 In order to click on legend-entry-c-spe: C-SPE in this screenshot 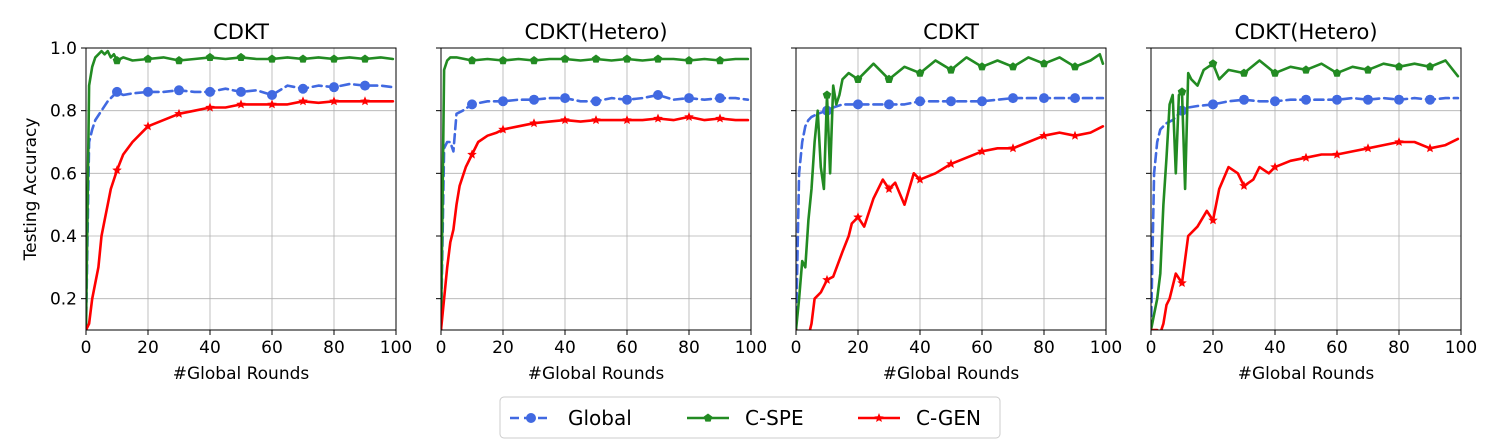, I will do `click(745, 418)`.